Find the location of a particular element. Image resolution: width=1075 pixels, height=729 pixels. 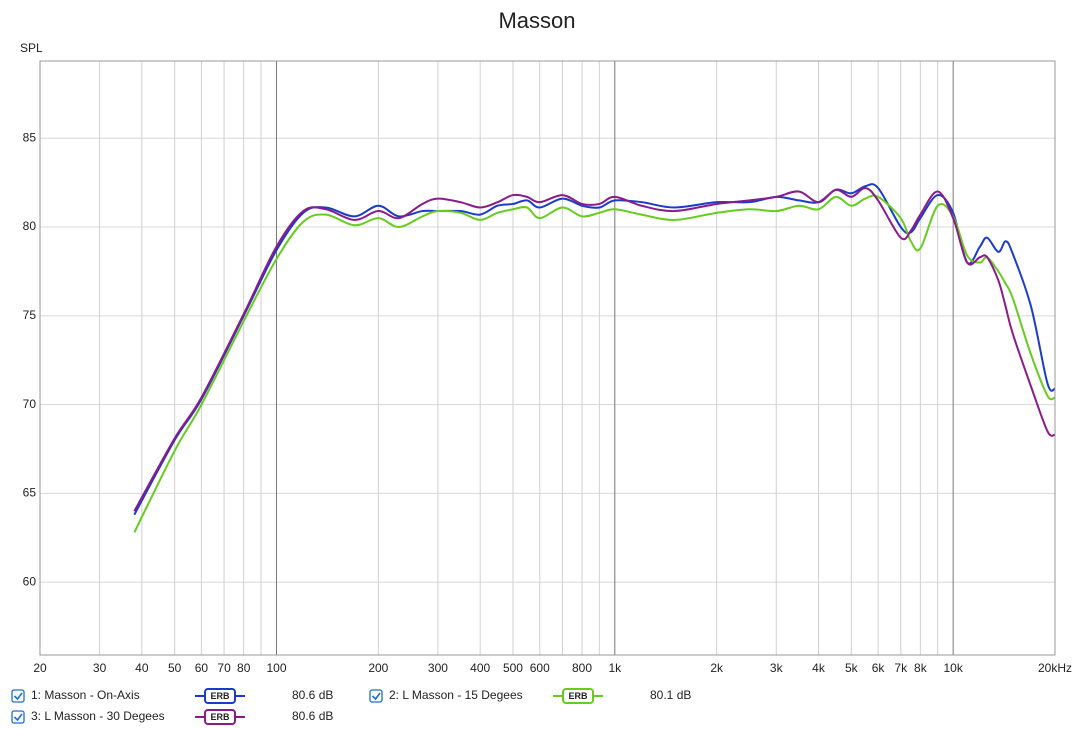

x-tick-label: 800 is located at coordinates (582, 668).